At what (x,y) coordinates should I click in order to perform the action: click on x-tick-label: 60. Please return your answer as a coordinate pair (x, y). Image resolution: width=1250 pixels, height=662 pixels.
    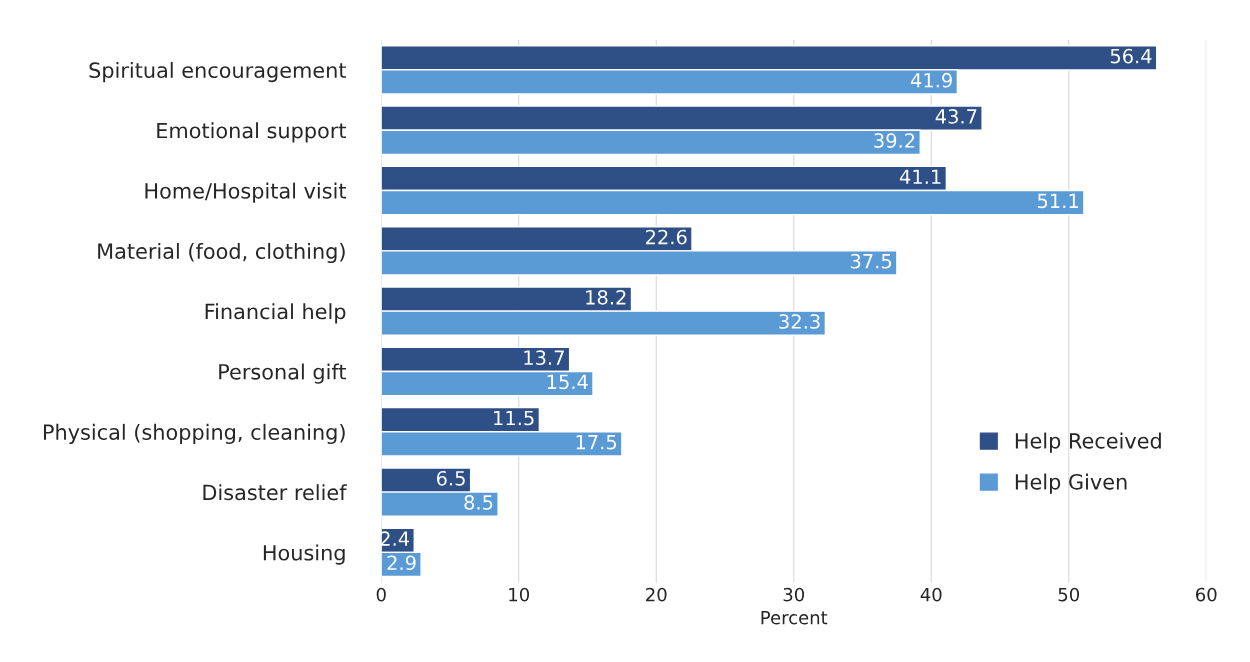
    Looking at the image, I should click on (1206, 594).